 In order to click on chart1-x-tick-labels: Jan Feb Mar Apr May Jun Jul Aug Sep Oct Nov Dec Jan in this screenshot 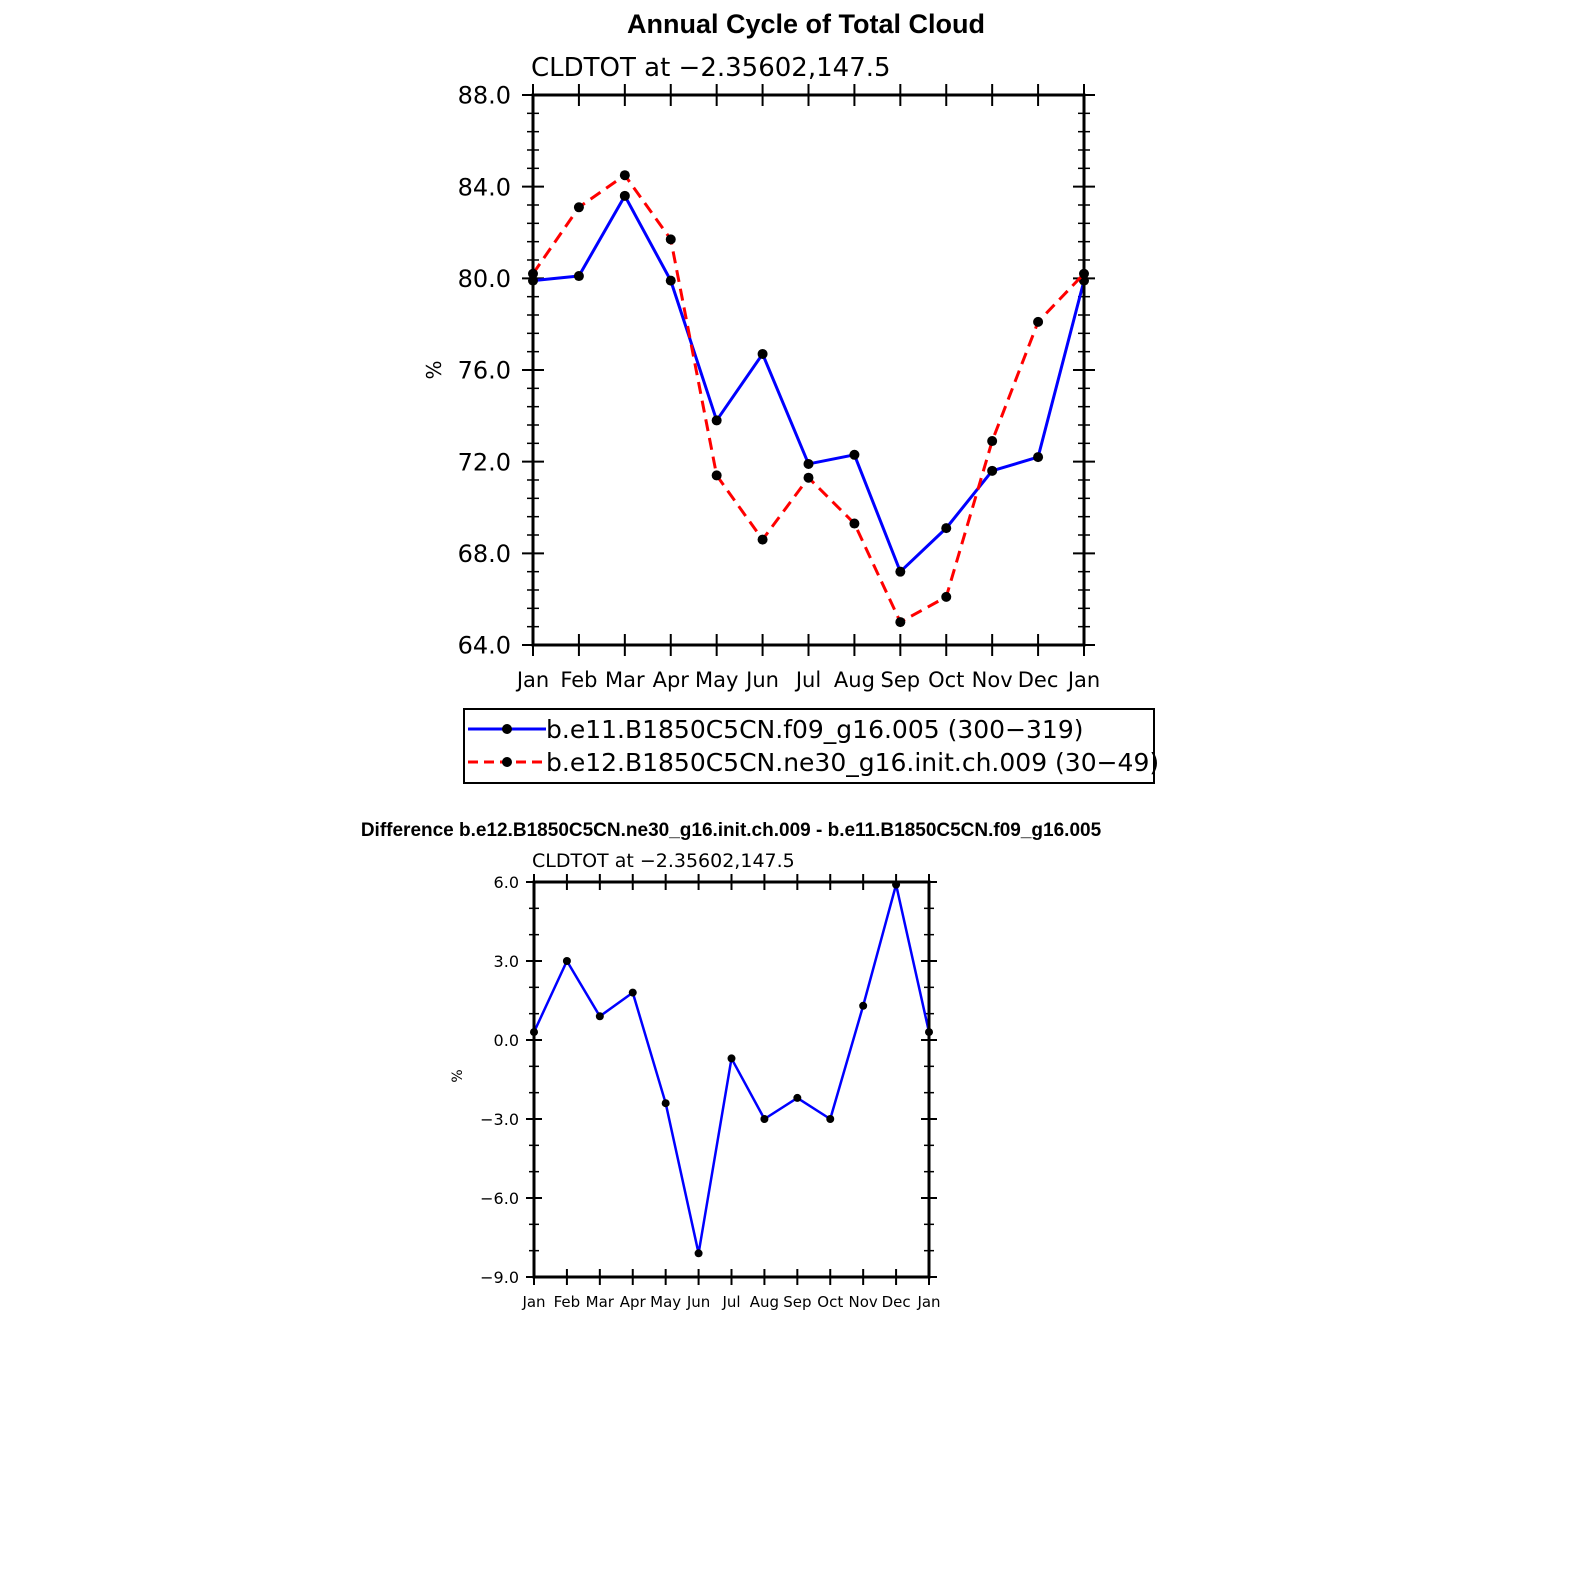, I will do `click(807, 680)`.